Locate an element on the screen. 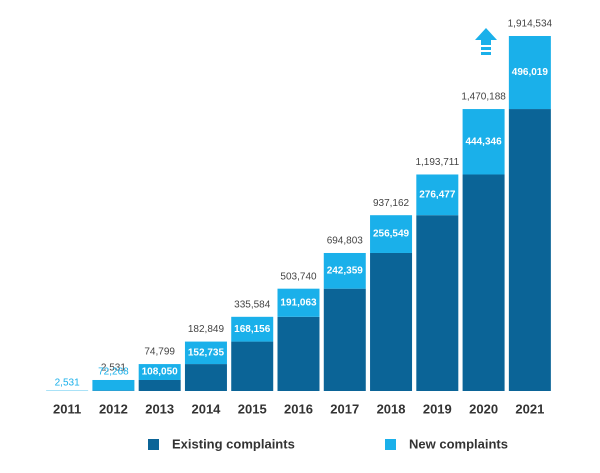 Image resolution: width=600 pixels, height=473 pixels. x-tick-label: 2021 is located at coordinates (529, 408).